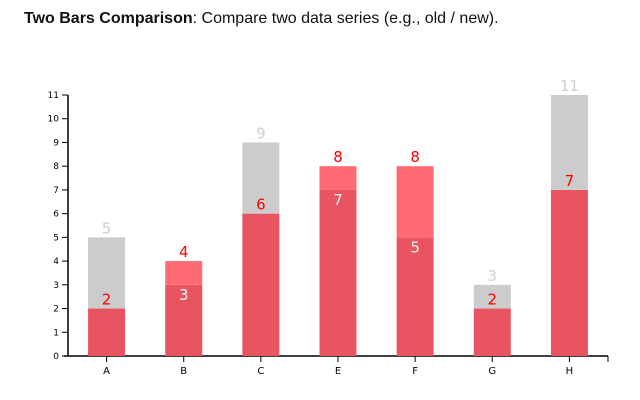 The width and height of the screenshot is (640, 400). Describe the element at coordinates (338, 200) in the screenshot. I see `old-value-label: 7` at that location.